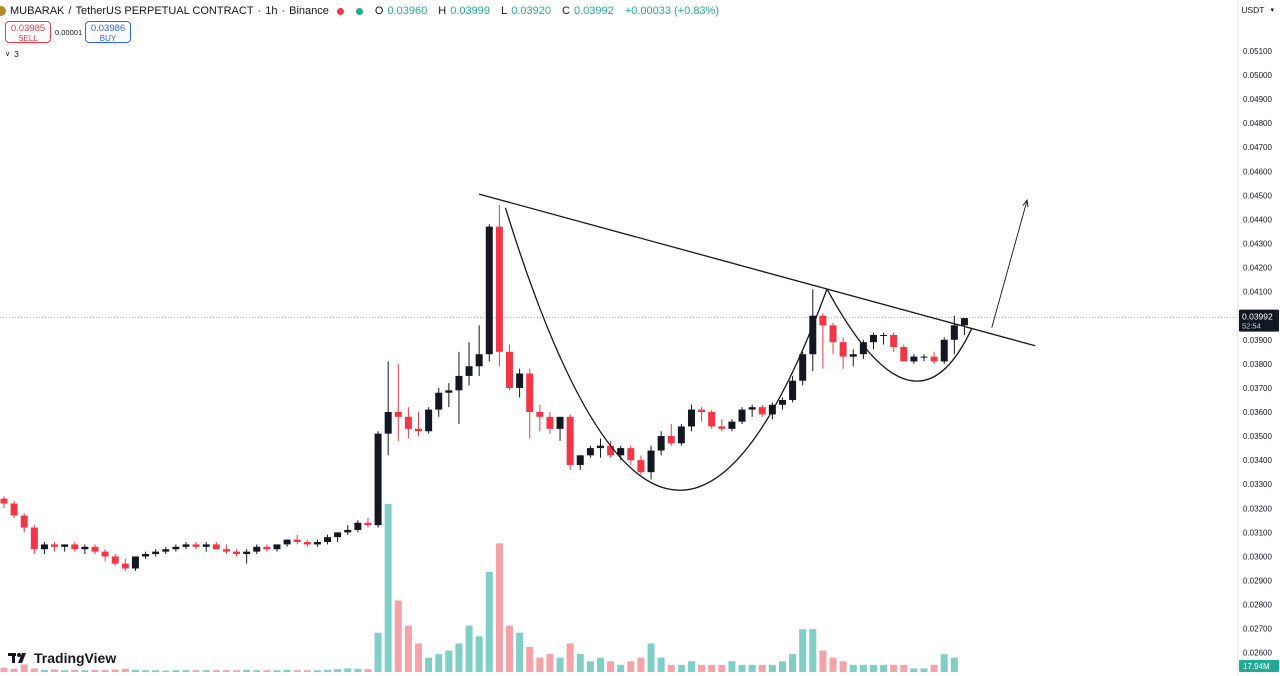  Describe the element at coordinates (271, 11) in the screenshot. I see `interval-label: 1h` at that location.